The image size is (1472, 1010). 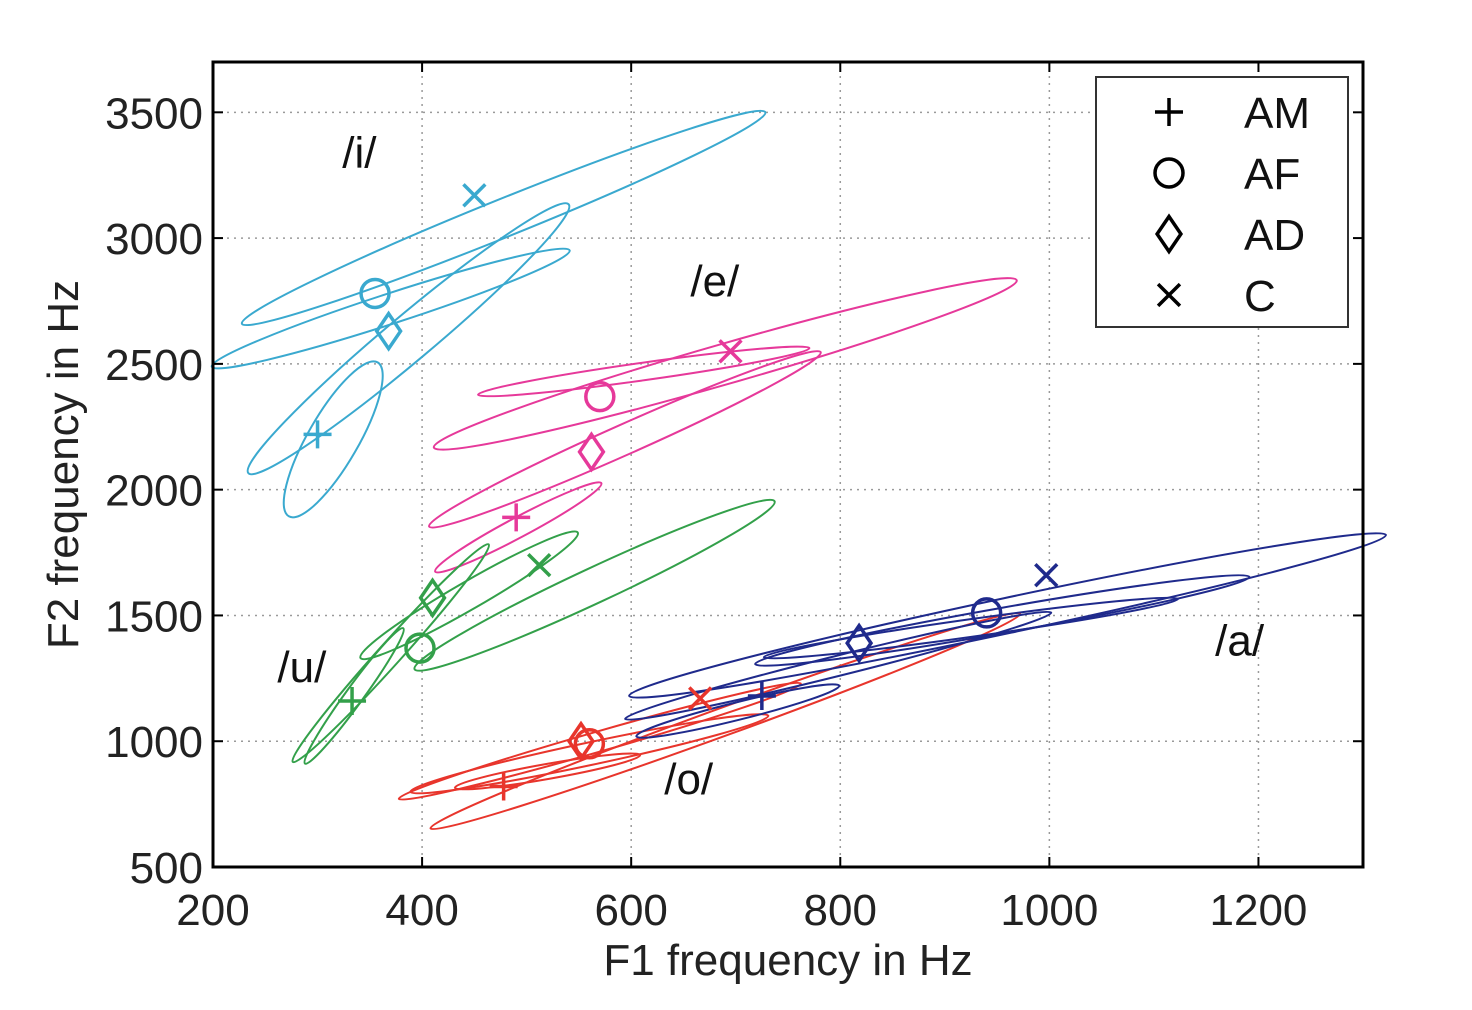 I want to click on legend-marker-ad, so click(x=1169, y=234).